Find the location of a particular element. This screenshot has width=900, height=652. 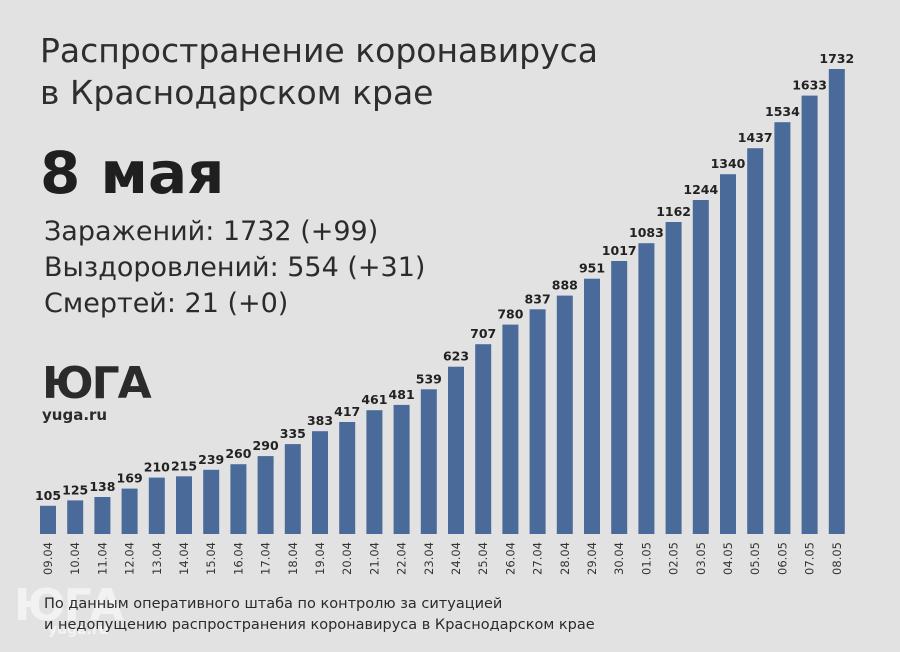

x-tick-26.04: 26.04 is located at coordinates (510, 558).